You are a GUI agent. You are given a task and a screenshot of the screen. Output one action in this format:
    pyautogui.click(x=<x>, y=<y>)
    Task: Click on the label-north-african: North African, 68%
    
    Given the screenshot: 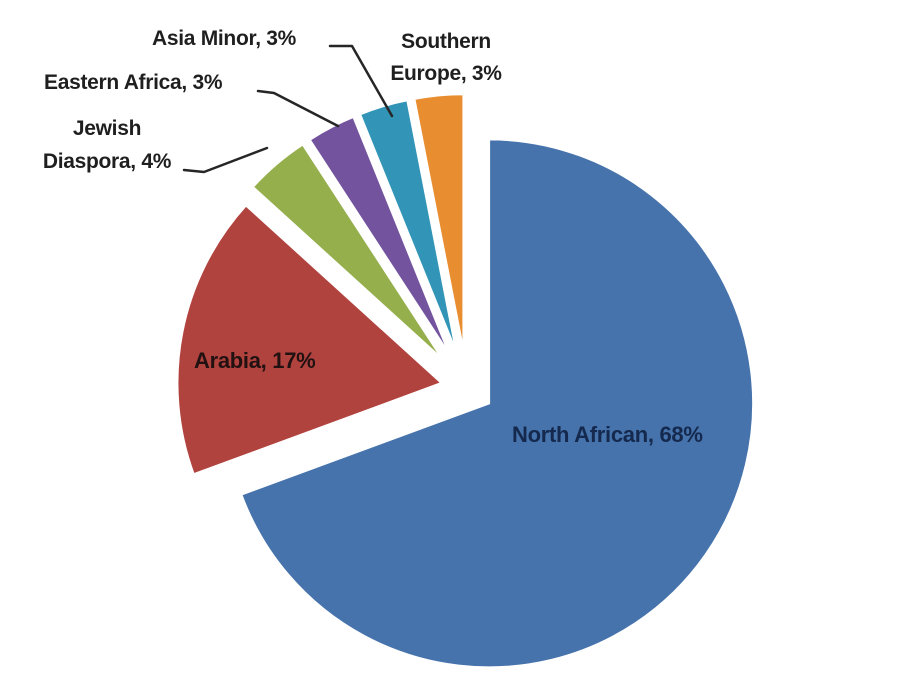 What is the action you would take?
    pyautogui.click(x=607, y=435)
    